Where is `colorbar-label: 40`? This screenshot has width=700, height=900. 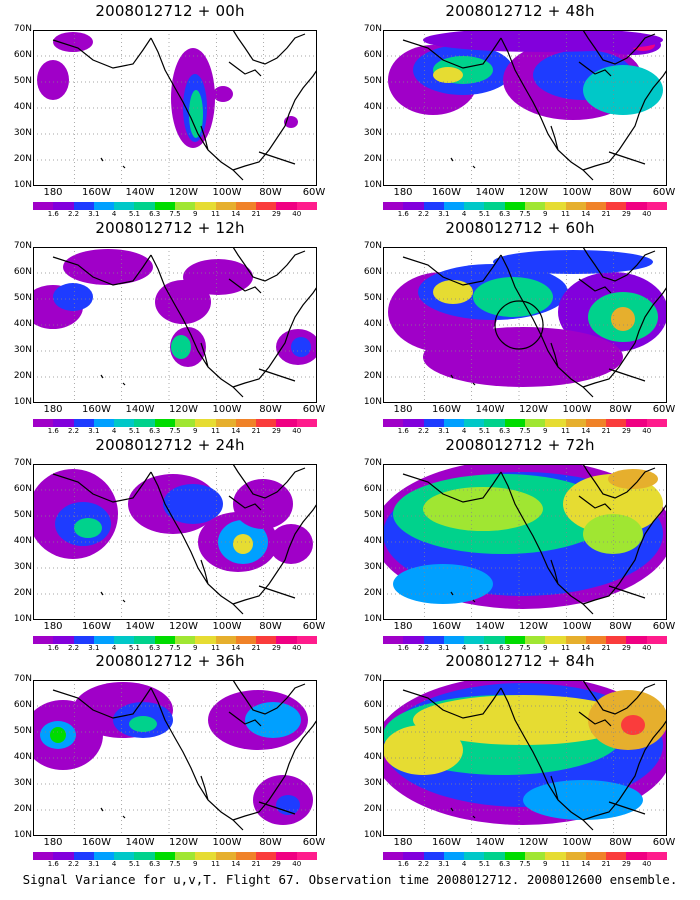
colorbar-label: 40 is located at coordinates (297, 648).